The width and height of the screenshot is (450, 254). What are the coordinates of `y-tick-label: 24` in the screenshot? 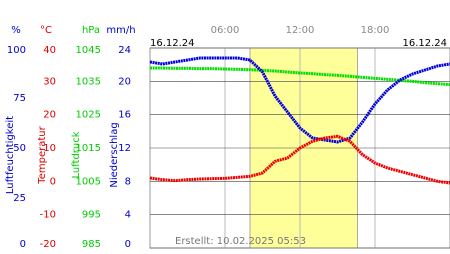 It's located at (124, 50).